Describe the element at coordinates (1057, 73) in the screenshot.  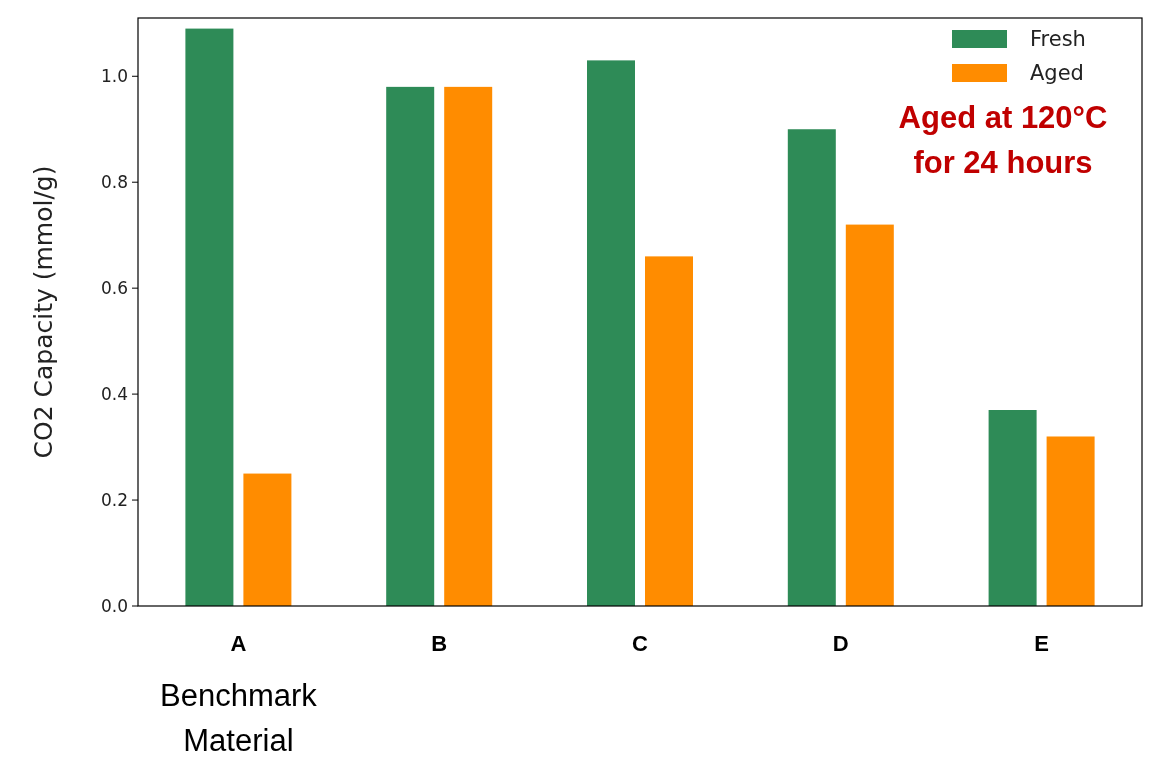
I see `legend-label: Aged` at that location.